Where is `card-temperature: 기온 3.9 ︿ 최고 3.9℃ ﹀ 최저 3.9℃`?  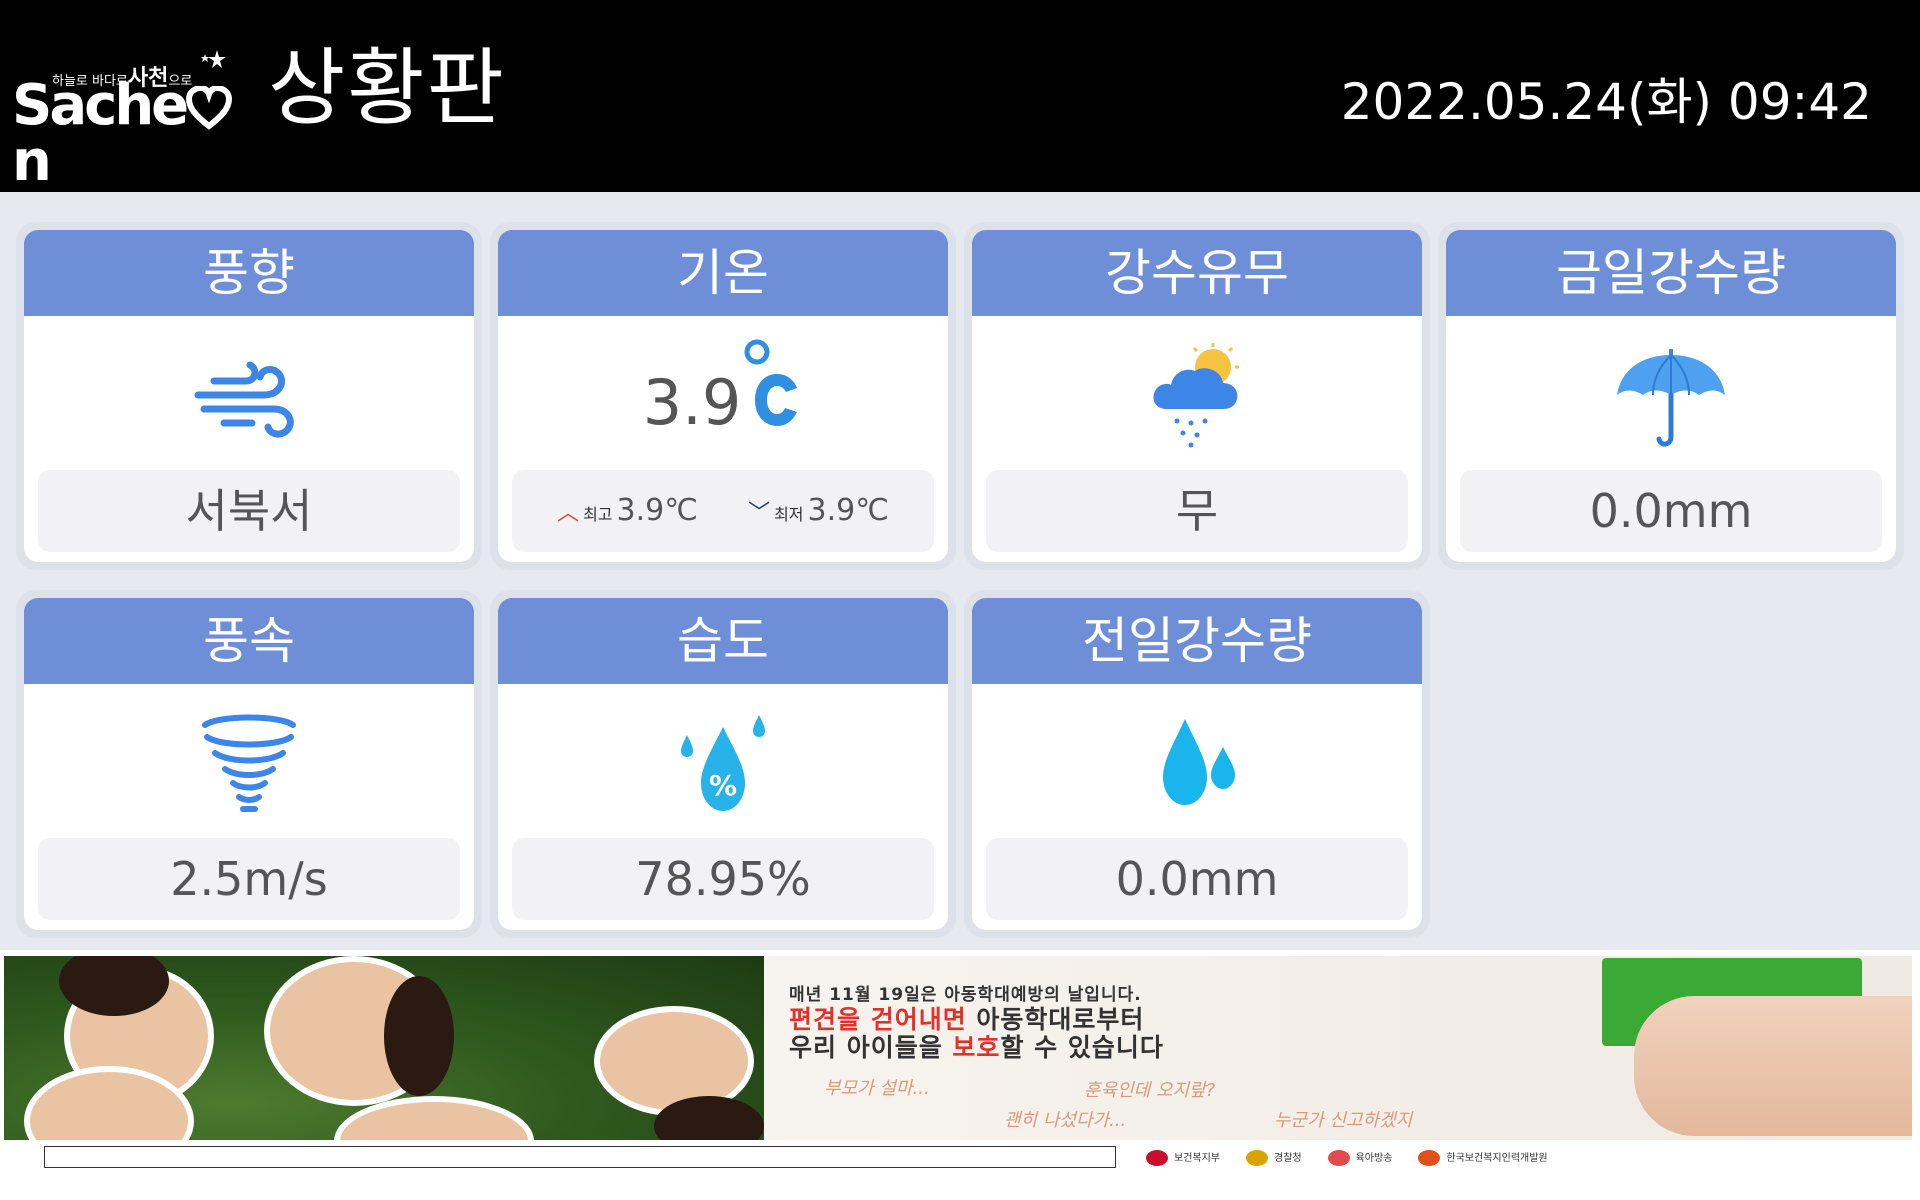
card-temperature: 기온 3.9 ︿ 최고 3.9℃ ﹀ 최저 3.9℃ is located at coordinates (723, 396).